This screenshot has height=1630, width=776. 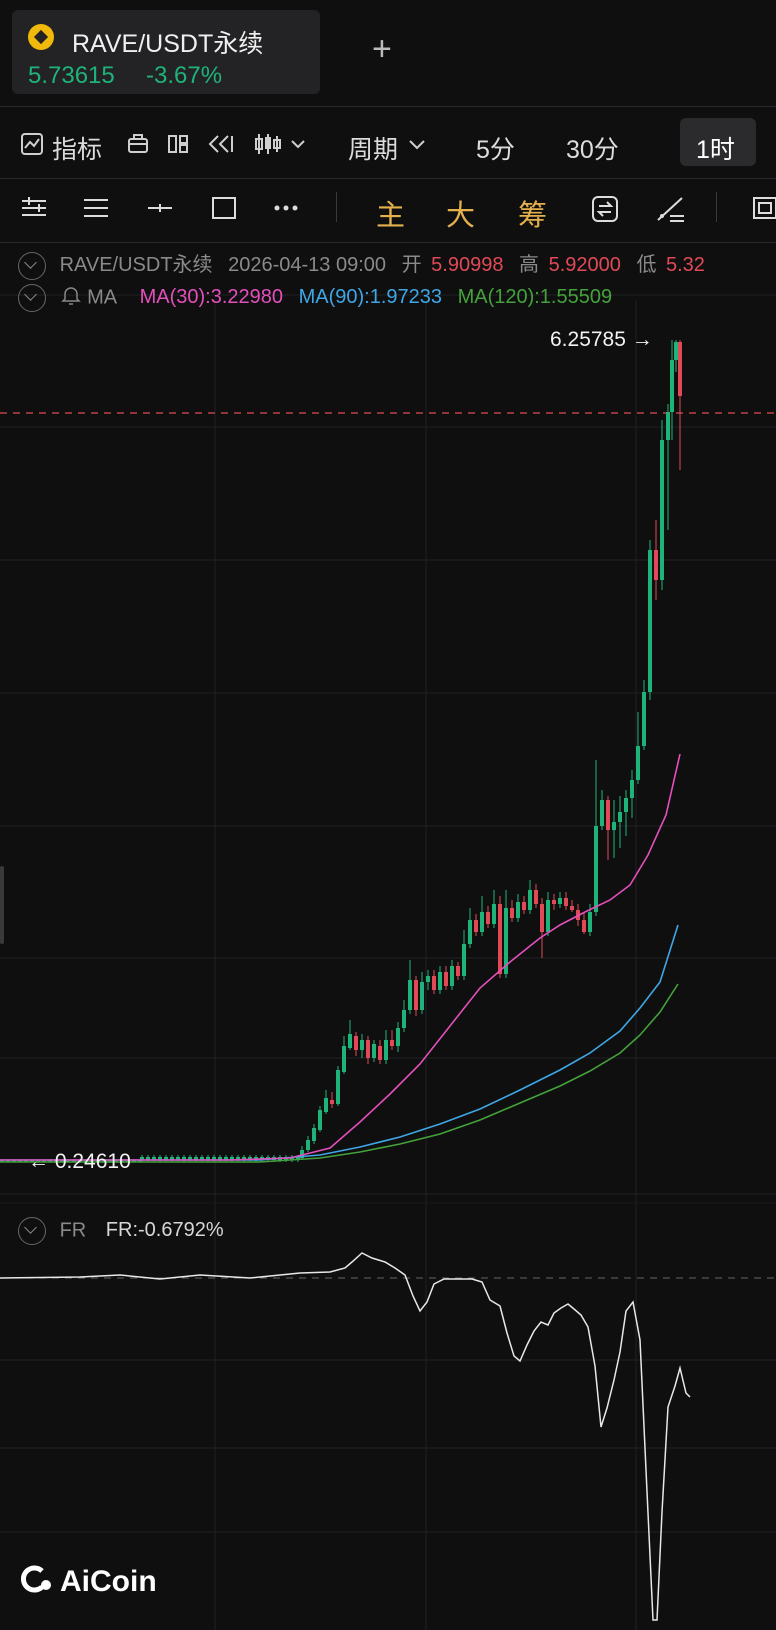 What do you see at coordinates (373, 150) in the screenshot?
I see `period-dropdown: 周期` at bounding box center [373, 150].